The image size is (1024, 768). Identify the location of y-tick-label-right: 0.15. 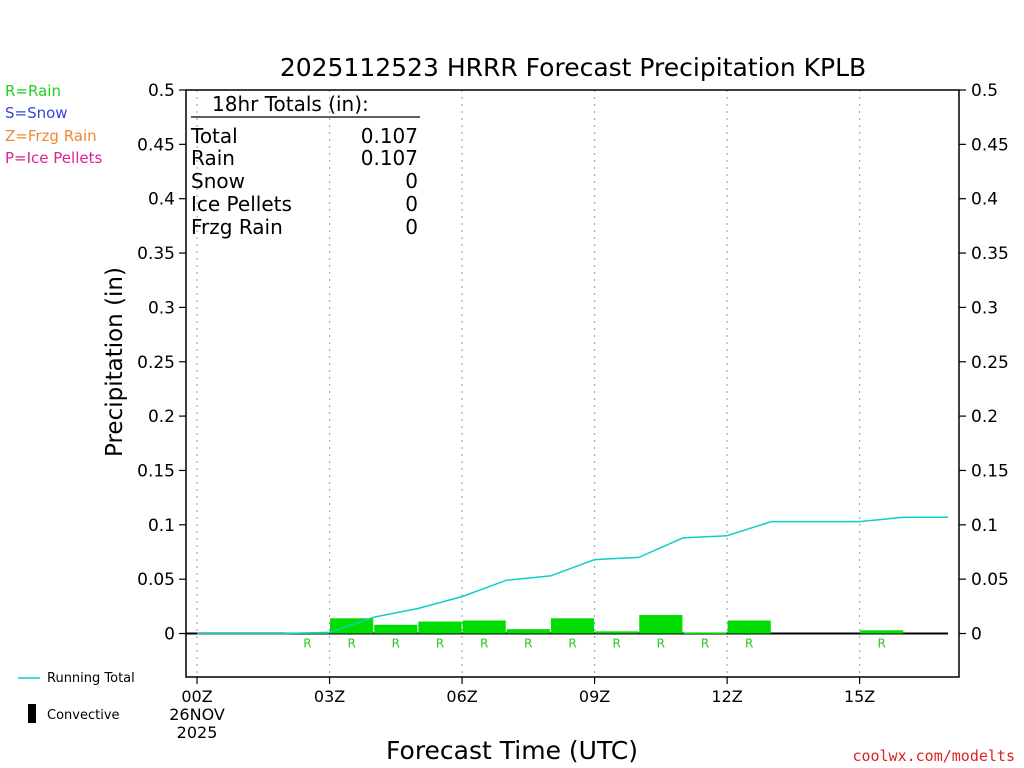
(990, 471).